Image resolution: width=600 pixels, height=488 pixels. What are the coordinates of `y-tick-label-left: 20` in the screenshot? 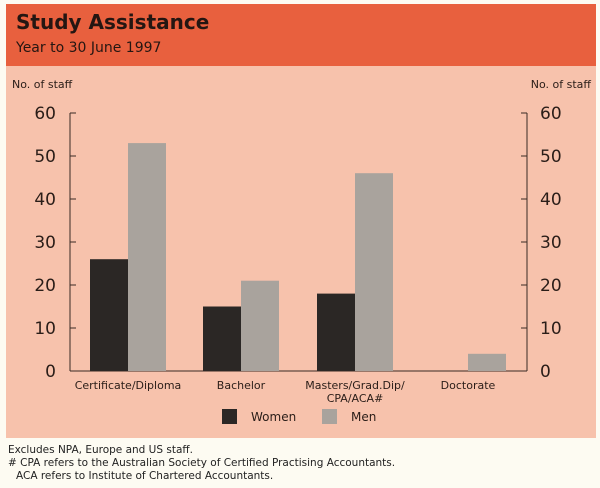 It's located at (45, 286).